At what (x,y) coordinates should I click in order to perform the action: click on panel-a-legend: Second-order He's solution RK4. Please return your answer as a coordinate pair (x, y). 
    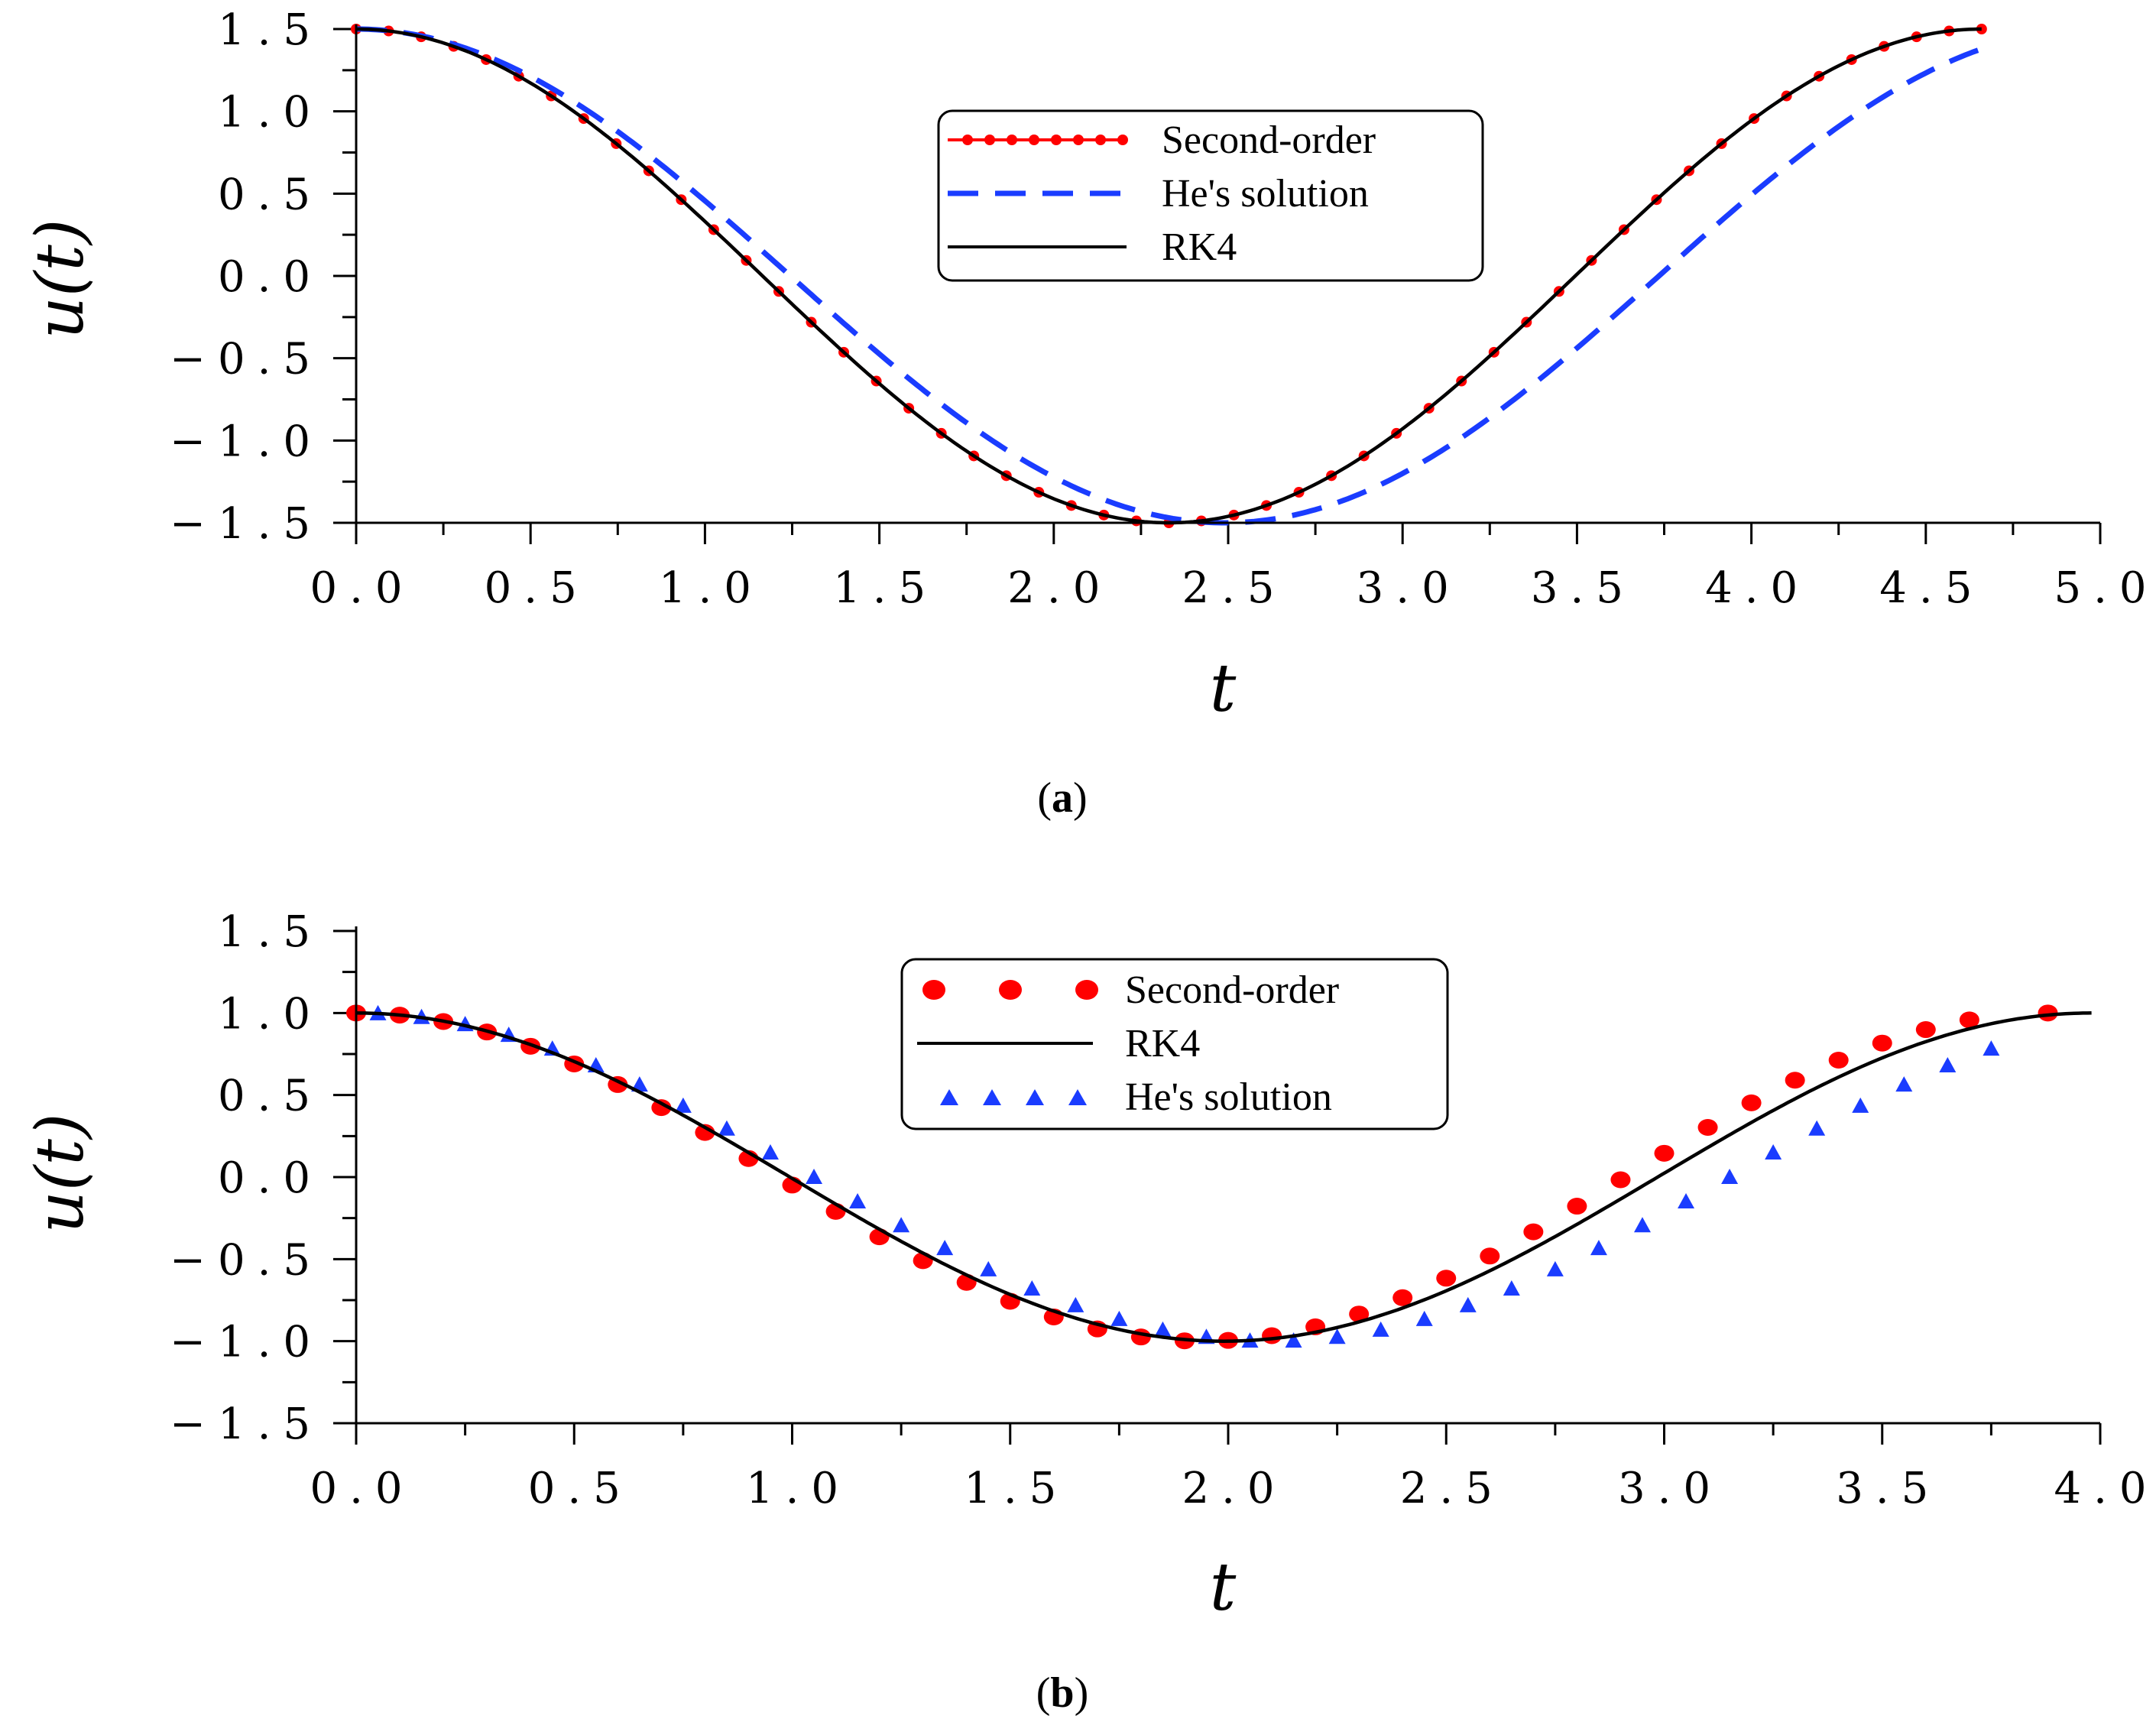
    Looking at the image, I should click on (1210, 195).